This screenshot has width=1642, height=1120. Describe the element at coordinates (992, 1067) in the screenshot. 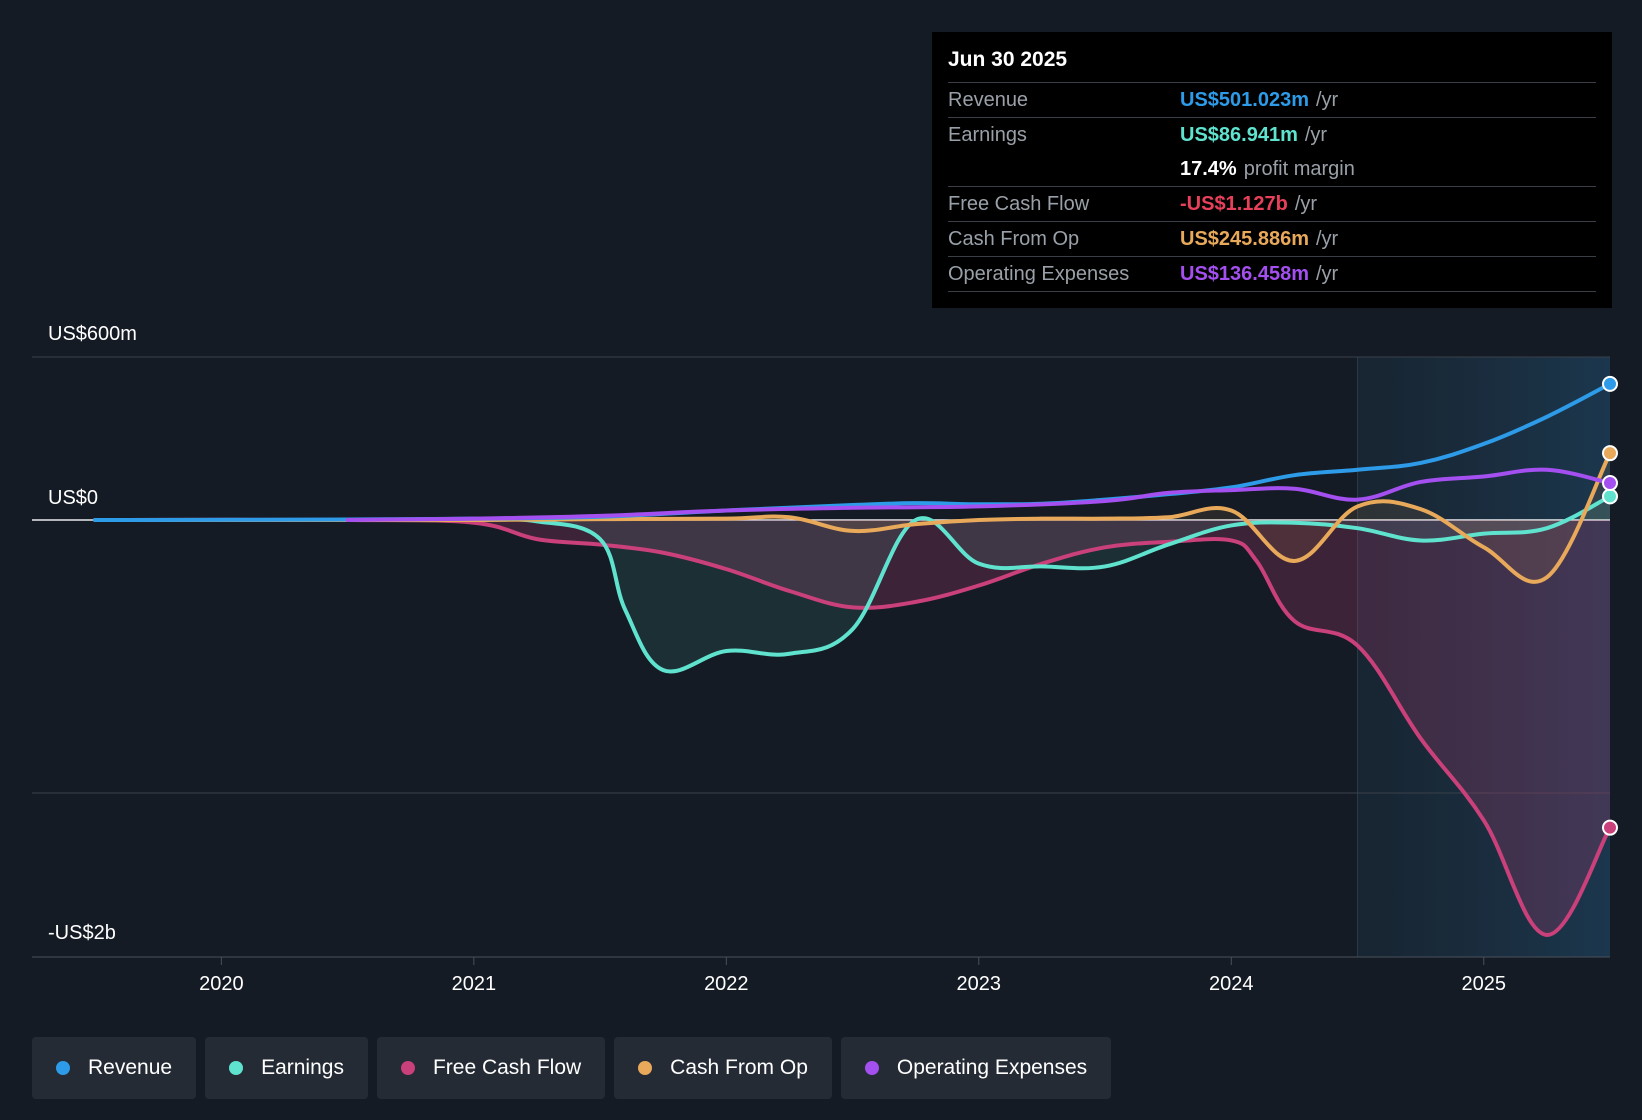

I see `legend-label: Operating Expenses` at that location.